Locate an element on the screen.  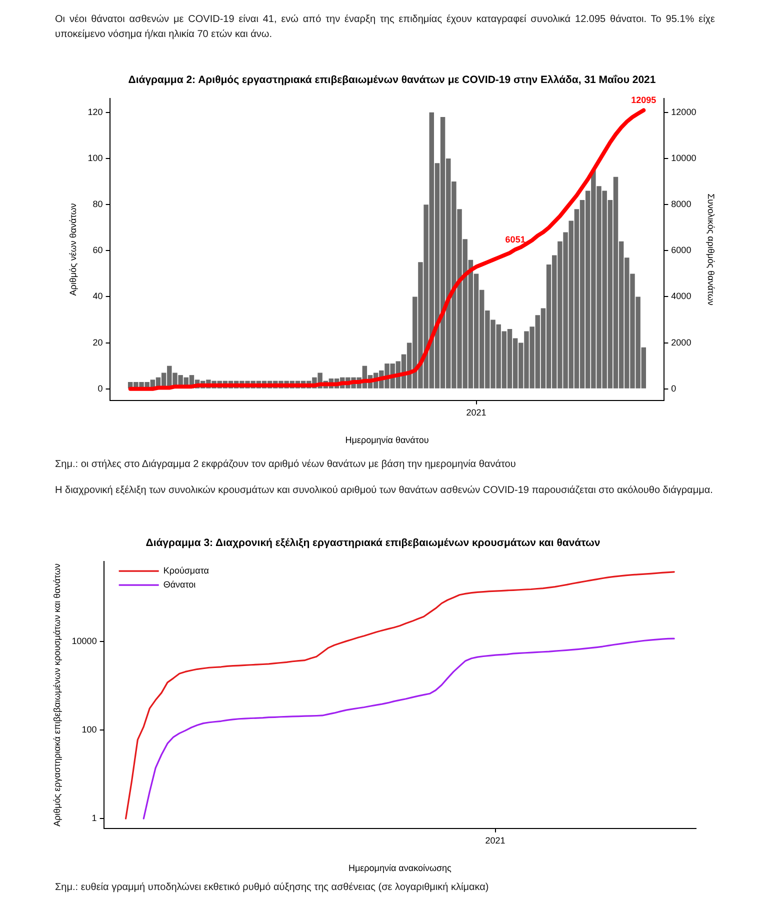
data-label: 6051 is located at coordinates (515, 239).